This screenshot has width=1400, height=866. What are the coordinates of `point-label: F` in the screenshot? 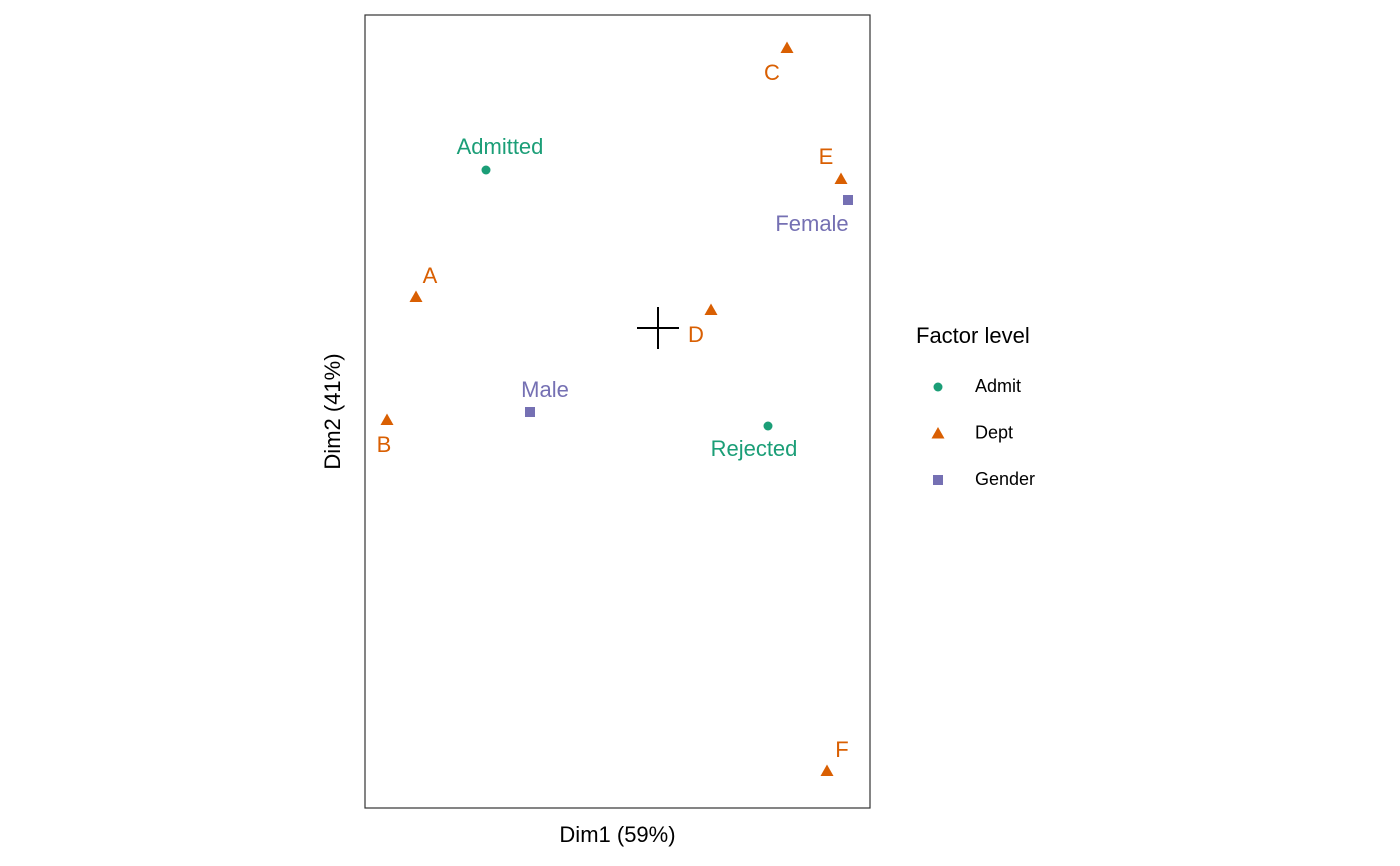 It's located at (841, 749).